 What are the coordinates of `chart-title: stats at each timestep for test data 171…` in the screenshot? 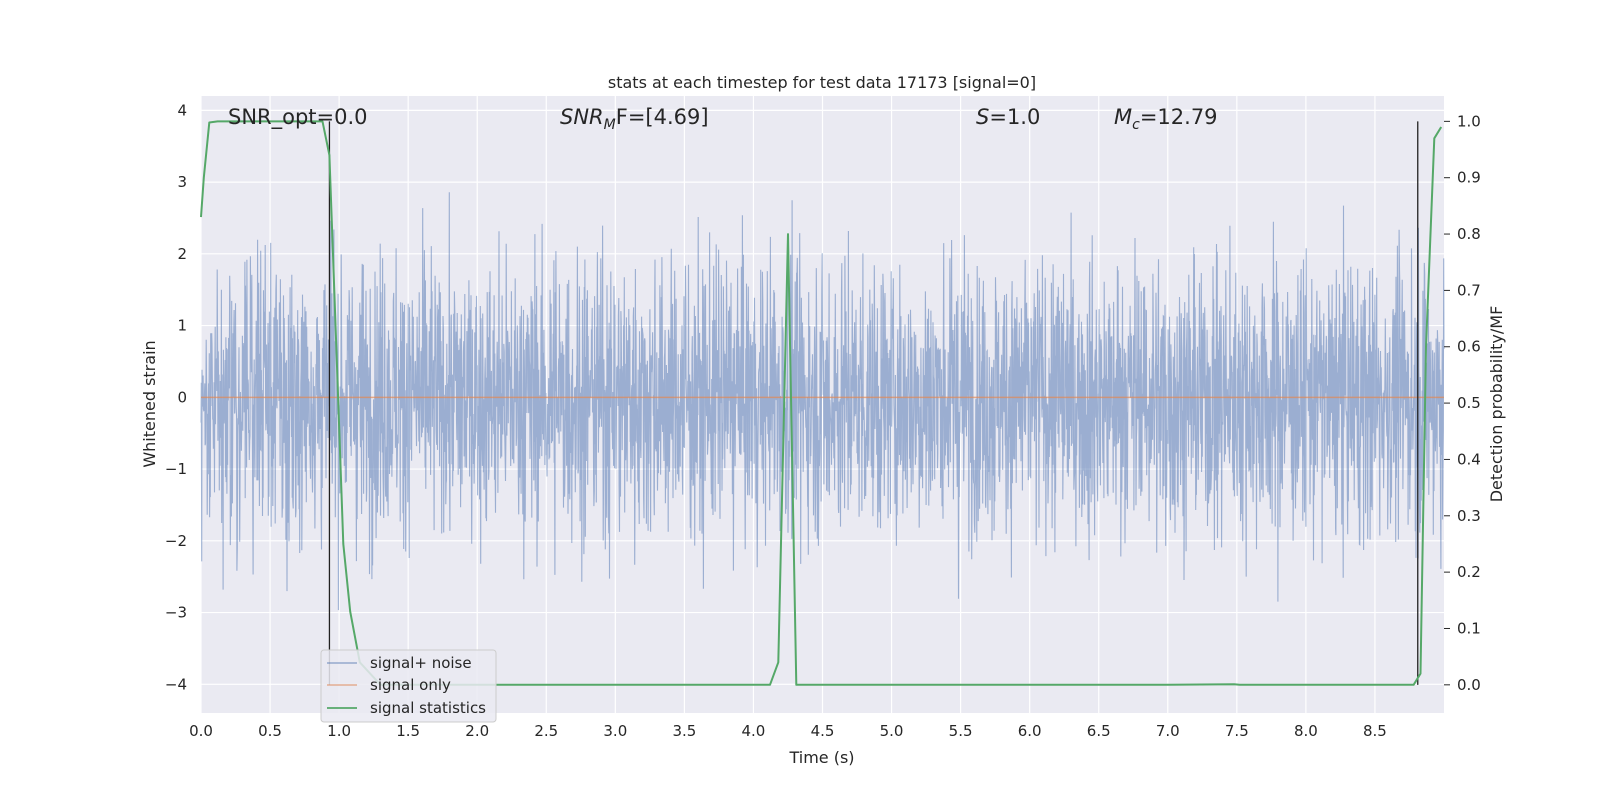 It's located at (822, 82).